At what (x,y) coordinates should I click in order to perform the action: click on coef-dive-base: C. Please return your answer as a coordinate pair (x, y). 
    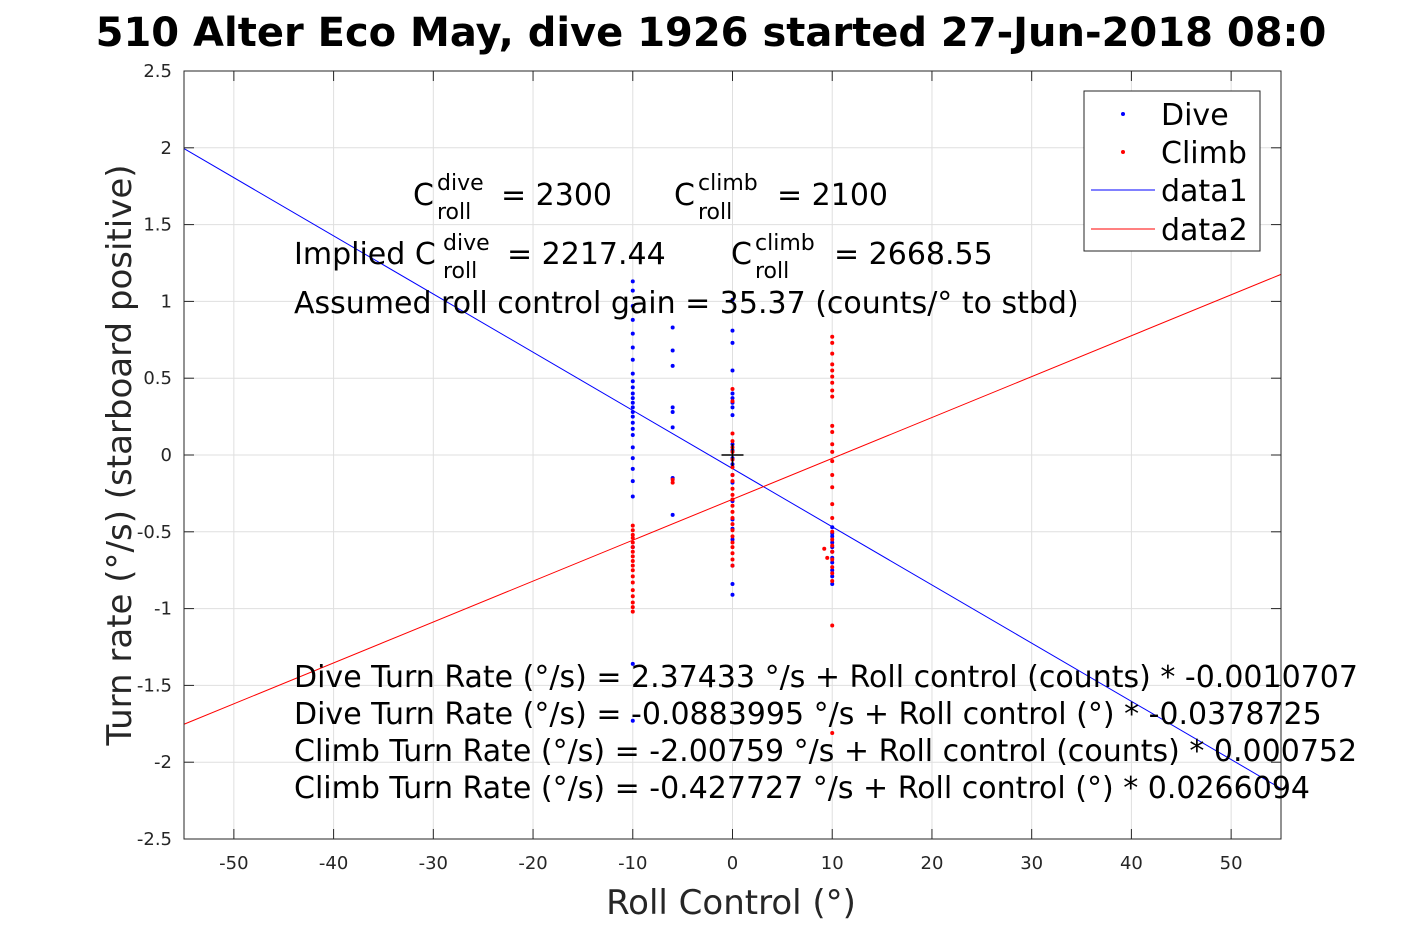
    Looking at the image, I should click on (423, 195).